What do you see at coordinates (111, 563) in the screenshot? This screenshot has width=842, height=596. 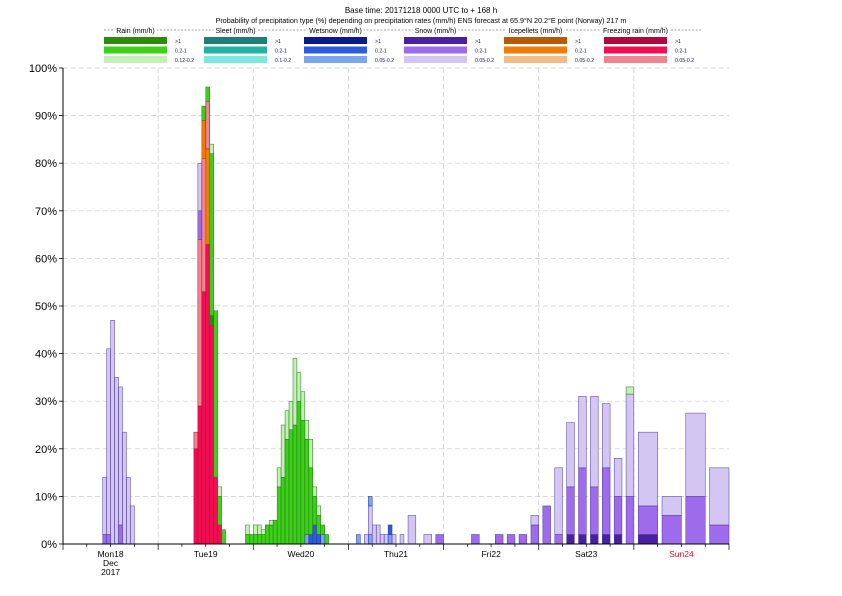 I see `x-day-label: Dec` at bounding box center [111, 563].